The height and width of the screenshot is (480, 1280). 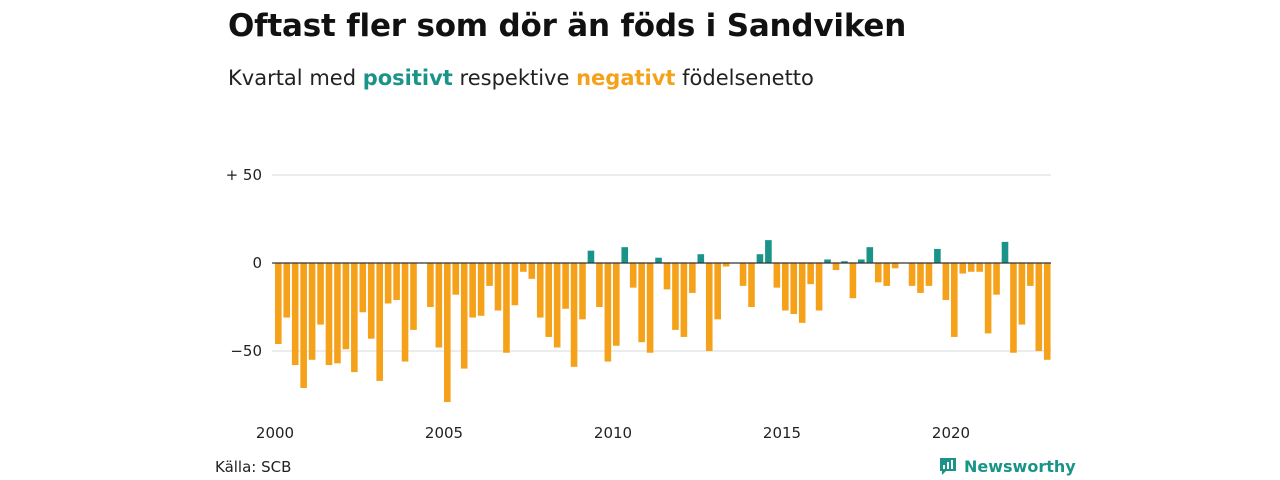 What do you see at coordinates (246, 351) in the screenshot?
I see `y-tick-label: −50` at bounding box center [246, 351].